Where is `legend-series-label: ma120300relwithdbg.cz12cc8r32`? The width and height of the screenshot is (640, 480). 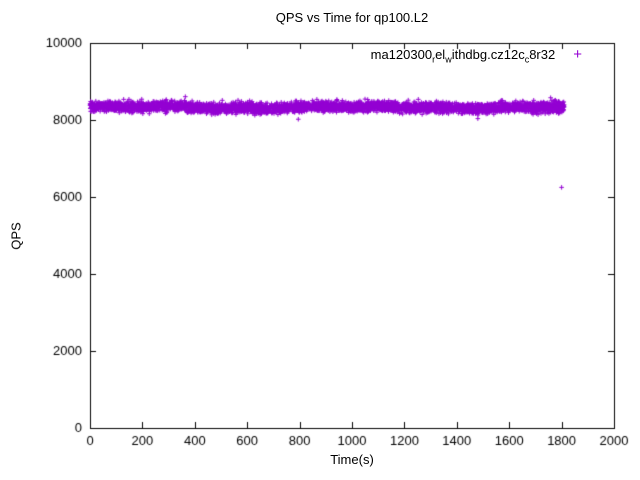
legend-series-label: ma120300relwithdbg.cz12cc8r32 is located at coordinates (463, 56).